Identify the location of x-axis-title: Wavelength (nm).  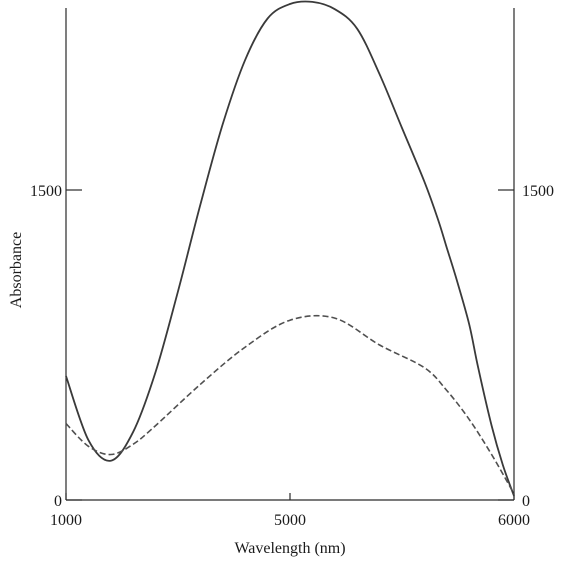
(289, 548).